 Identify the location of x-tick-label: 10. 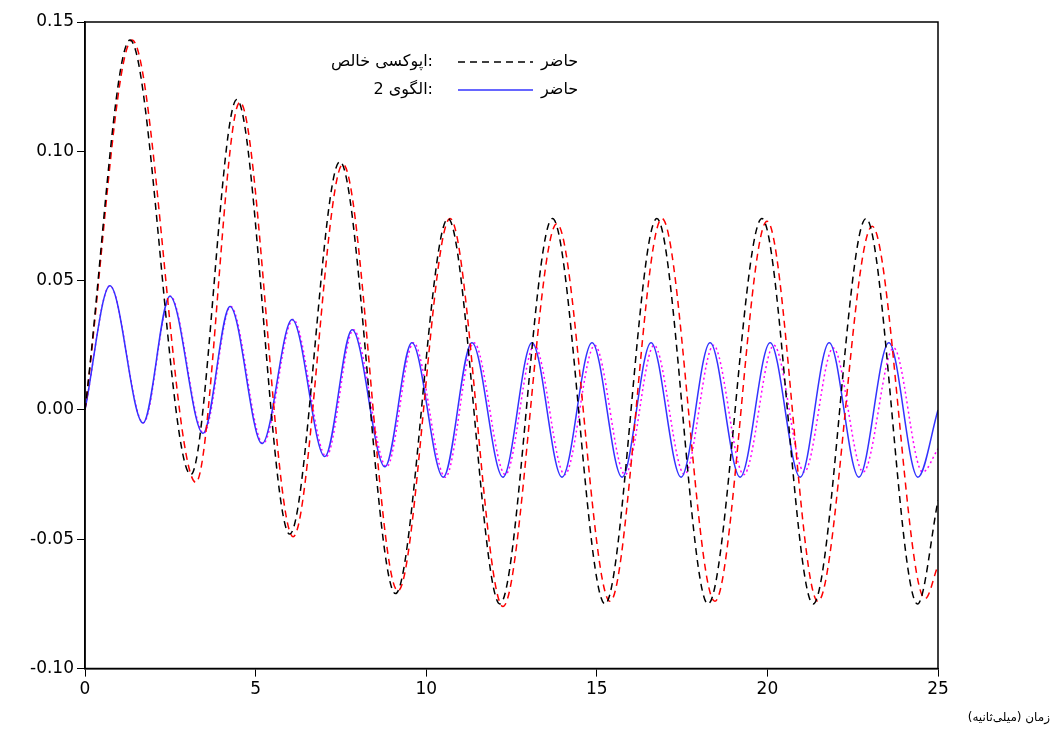
(426, 688).